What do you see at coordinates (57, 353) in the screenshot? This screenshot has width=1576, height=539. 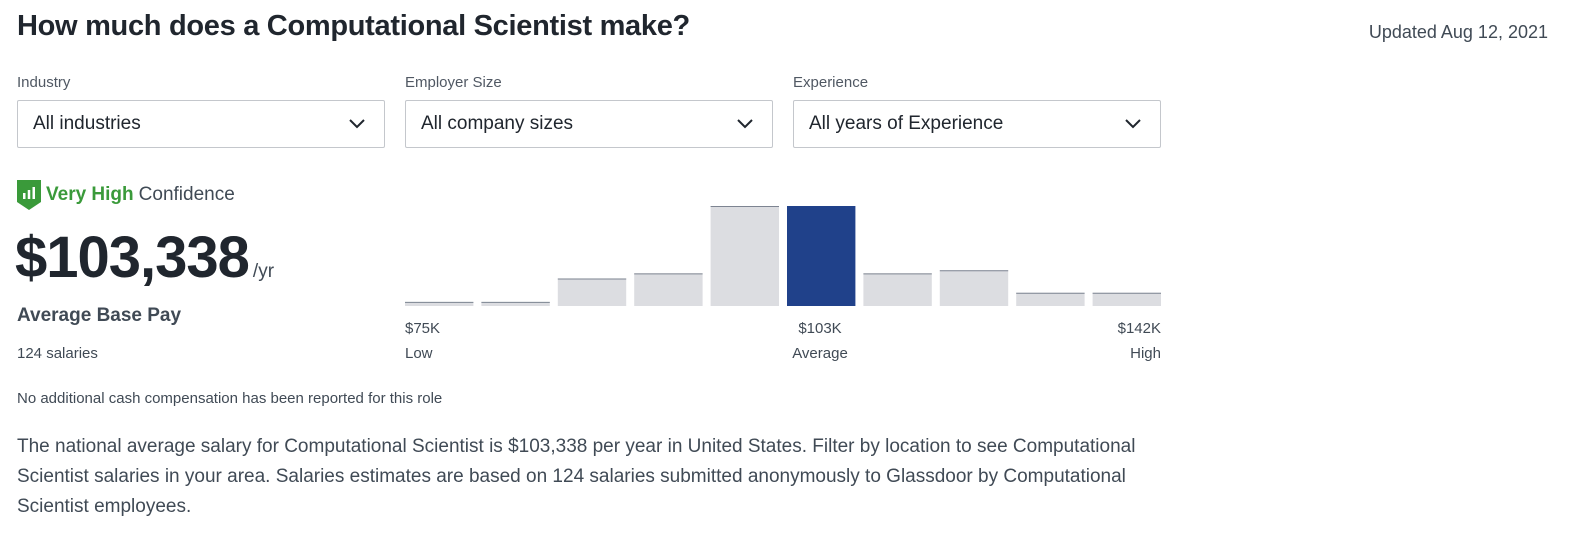 I see `salary-count: 124 salaries` at bounding box center [57, 353].